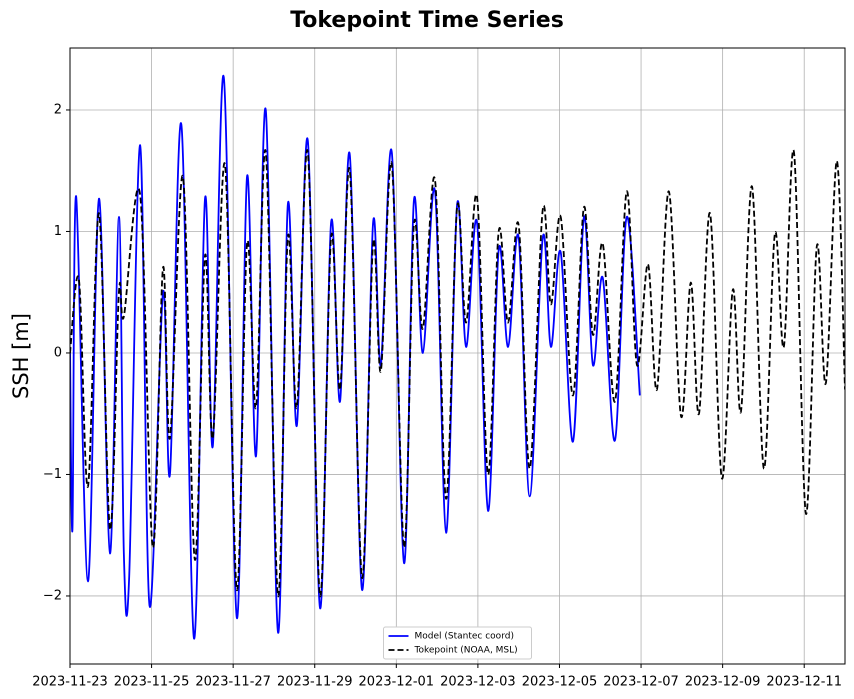 The width and height of the screenshot is (854, 699). I want to click on x-tick-label: 2023-12-05, so click(560, 682).